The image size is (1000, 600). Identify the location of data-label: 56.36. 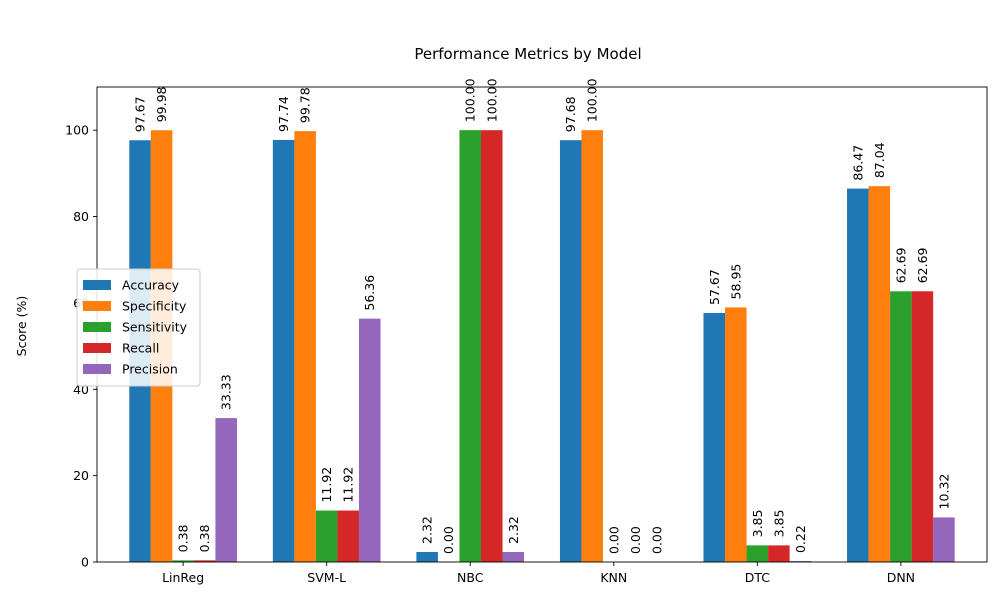
(369, 293).